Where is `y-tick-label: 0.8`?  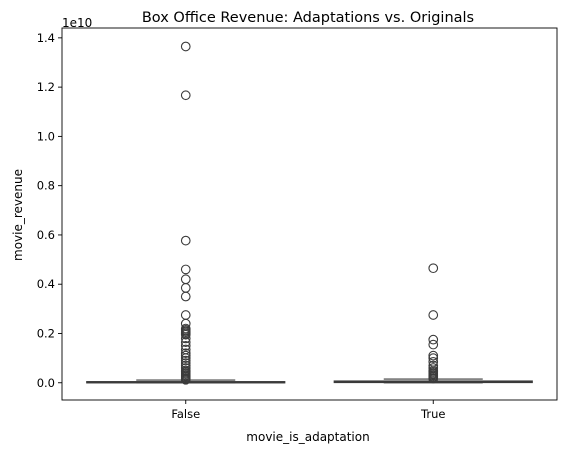 y-tick-label: 0.8 is located at coordinates (46, 186).